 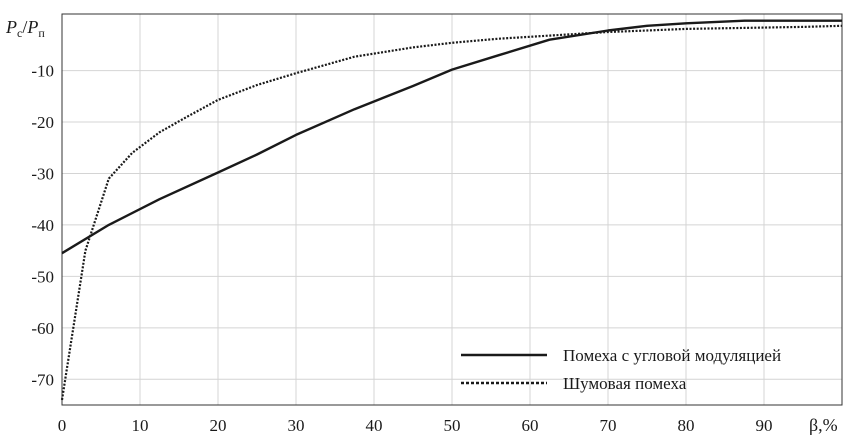 What do you see at coordinates (140, 425) in the screenshot?
I see `x-tick-label: 10` at bounding box center [140, 425].